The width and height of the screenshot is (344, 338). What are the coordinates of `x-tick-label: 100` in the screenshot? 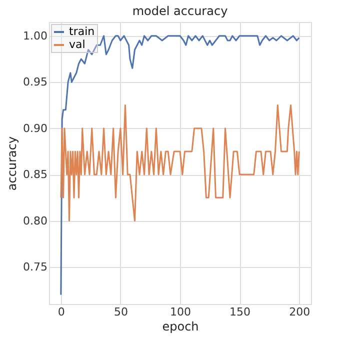 It's located at (180, 312).